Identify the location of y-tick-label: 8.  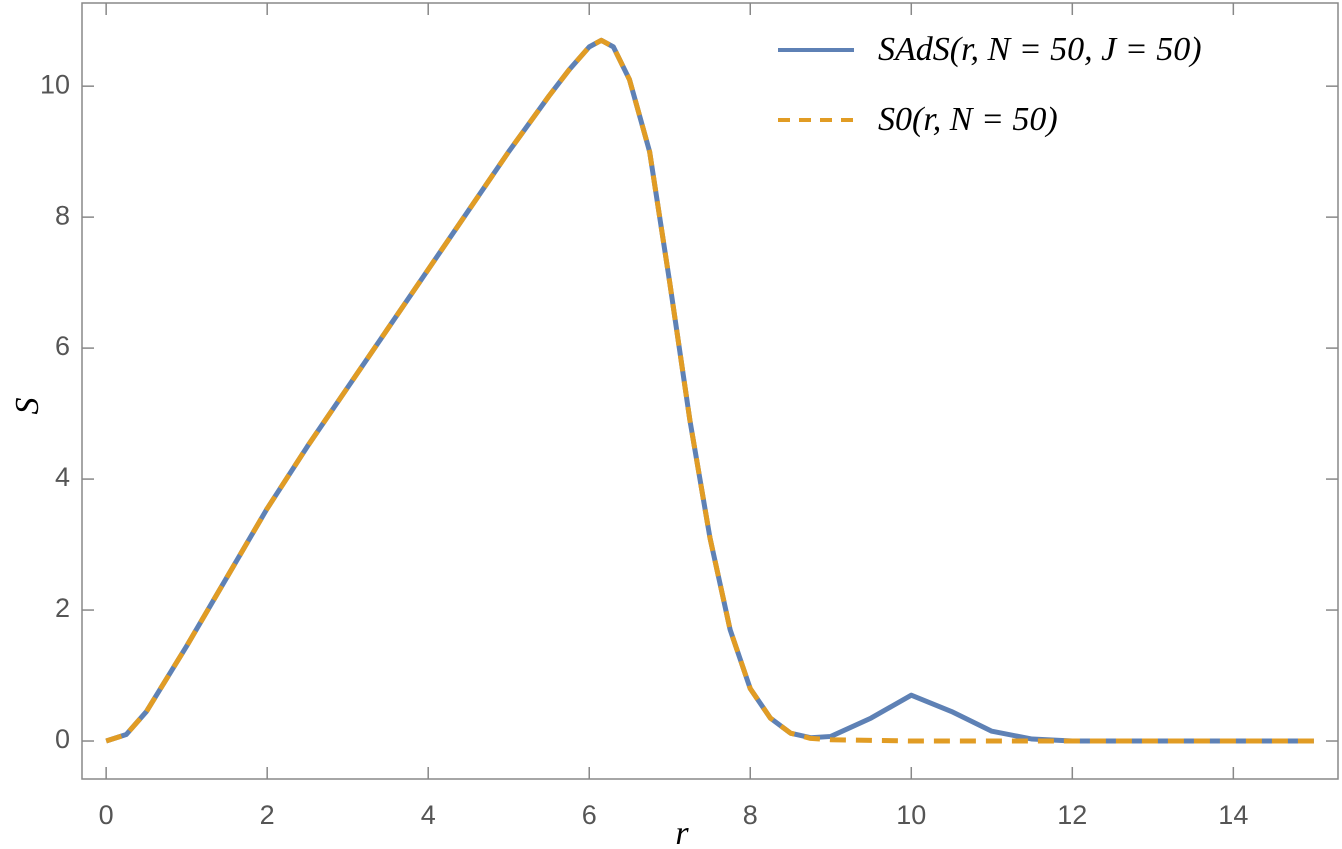
(62, 215).